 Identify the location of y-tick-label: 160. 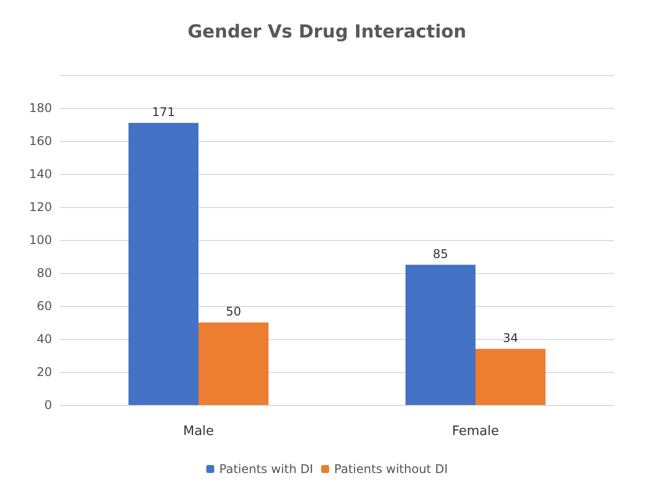
(40, 141).